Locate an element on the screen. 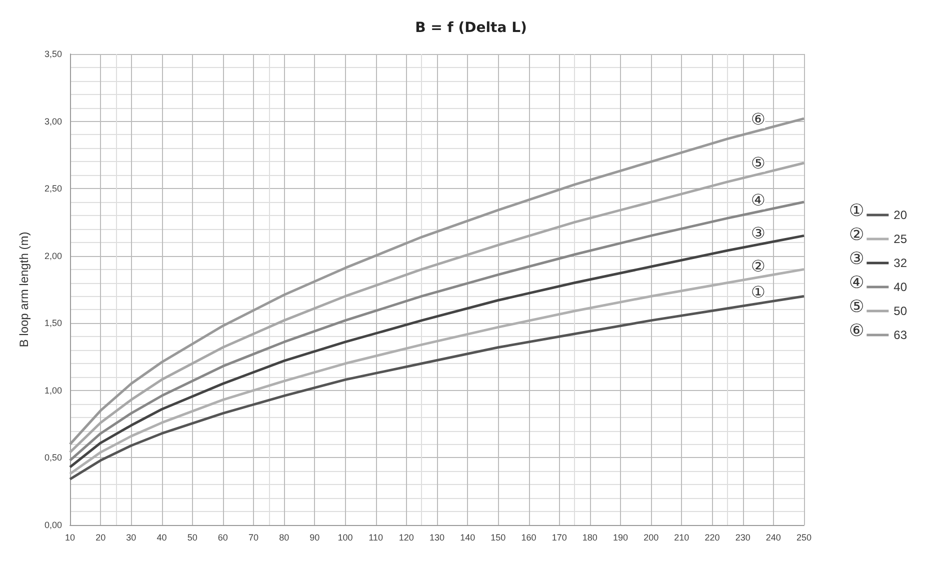 The height and width of the screenshot is (565, 942). x-tick-label: 240 is located at coordinates (773, 537).